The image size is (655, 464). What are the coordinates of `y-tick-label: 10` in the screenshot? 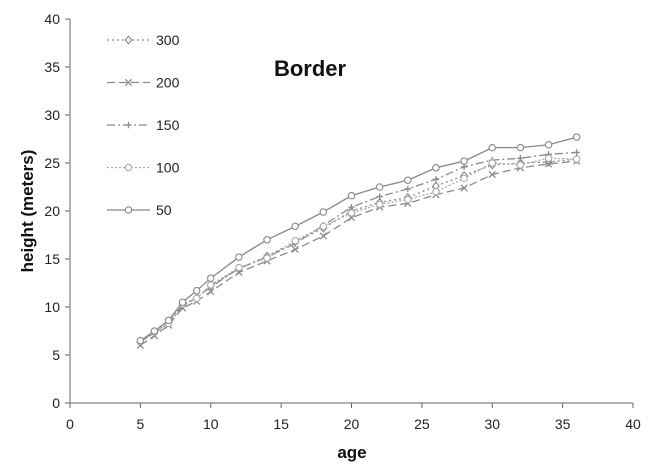 It's located at (52, 307).